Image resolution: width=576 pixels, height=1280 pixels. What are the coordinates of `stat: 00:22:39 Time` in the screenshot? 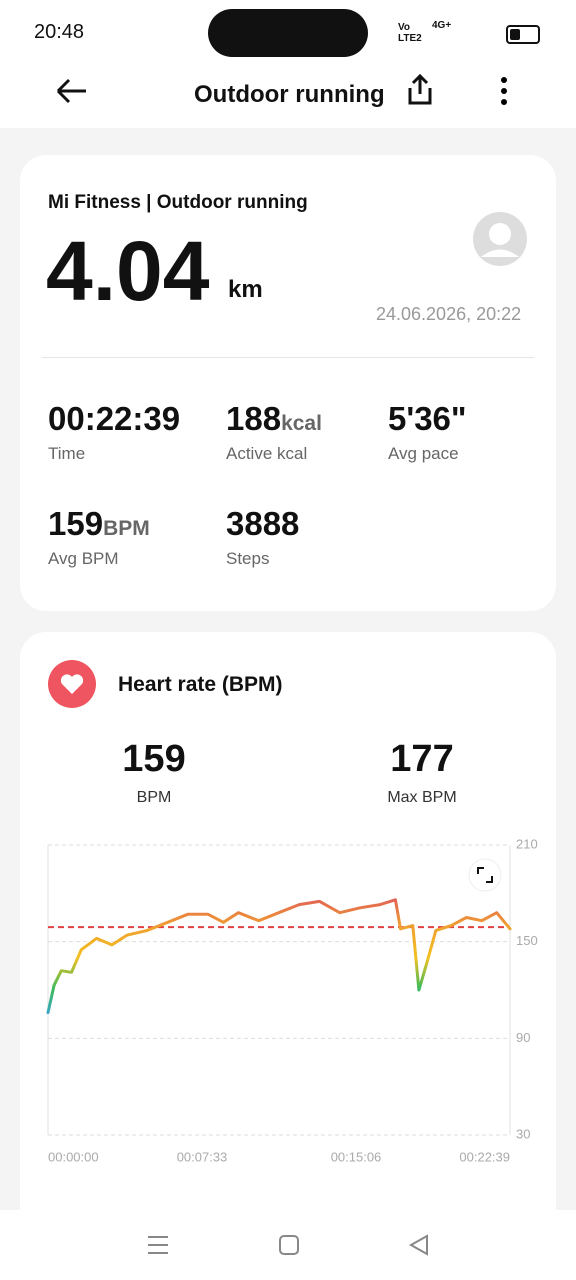 It's located at (114, 432).